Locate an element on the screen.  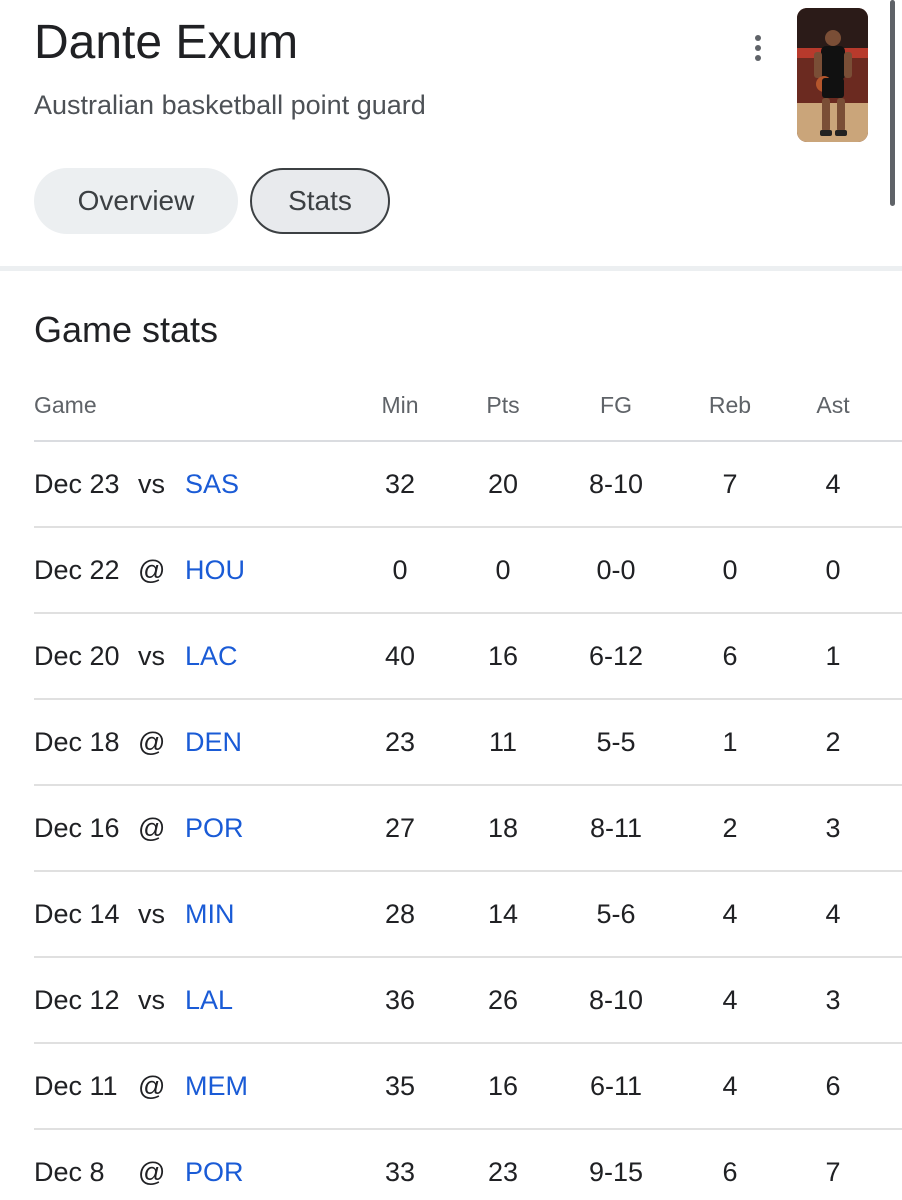
points: 23 is located at coordinates (503, 1172).